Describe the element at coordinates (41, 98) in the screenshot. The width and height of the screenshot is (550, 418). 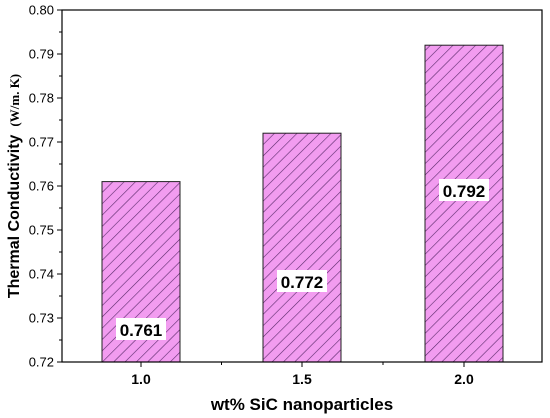
I see `y-tick-label: 0.78` at that location.